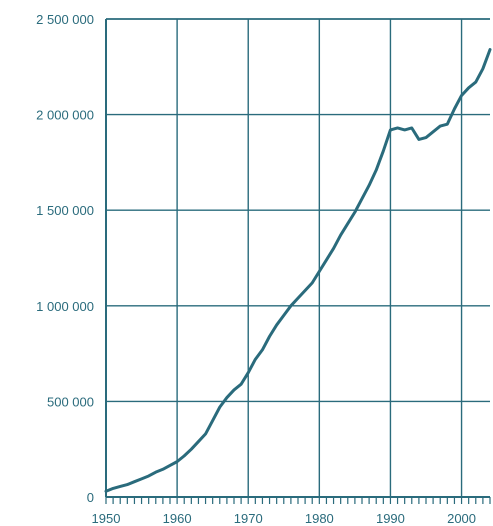 The height and width of the screenshot is (526, 493). I want to click on y-tick-label: 2 000 000, so click(65, 115).